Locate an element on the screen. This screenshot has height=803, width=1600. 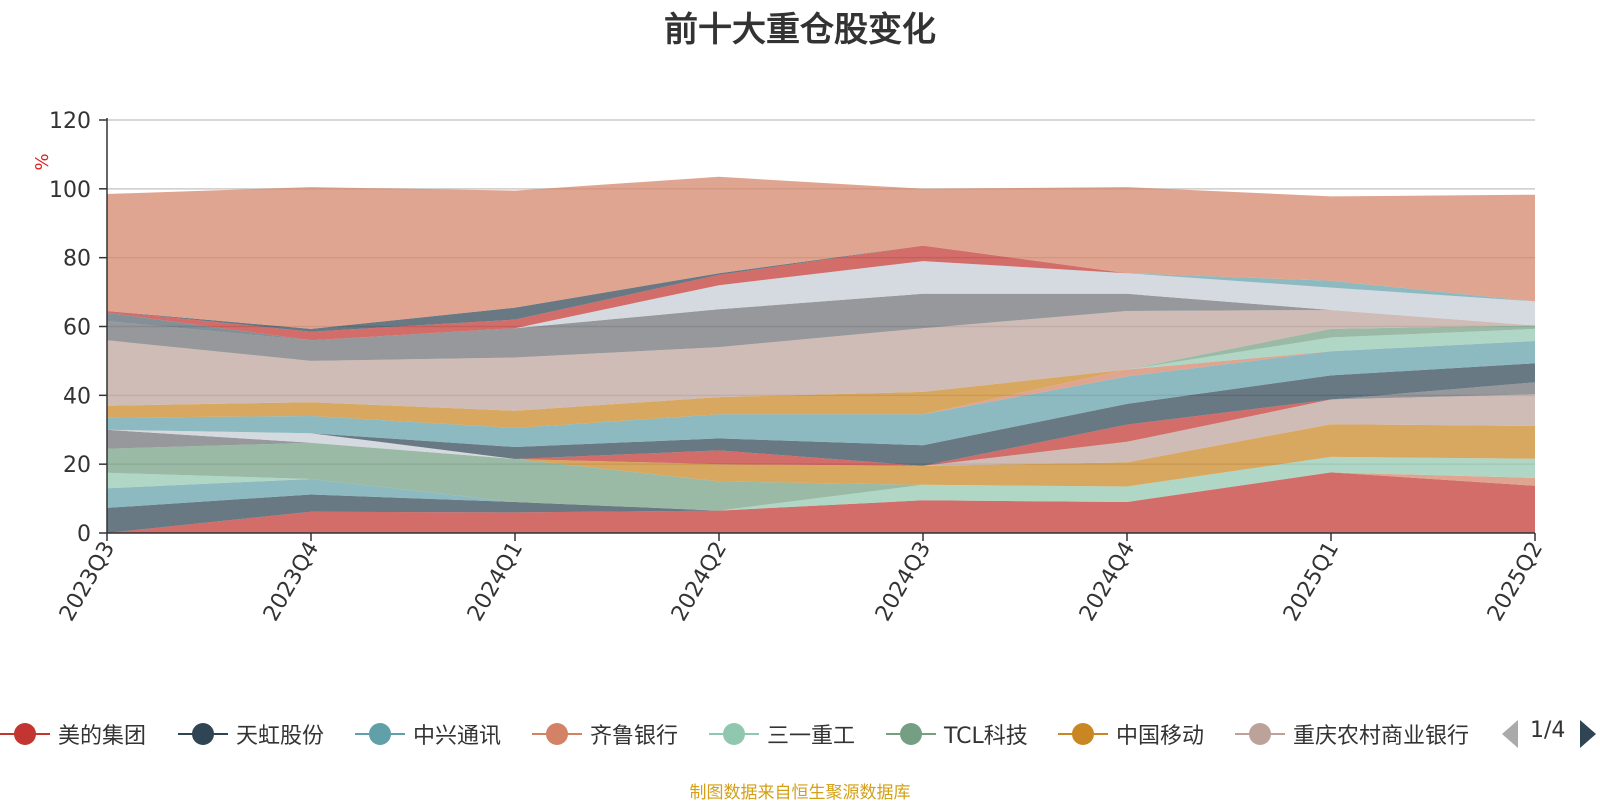
legend-label: TCL科技 is located at coordinates (986, 736).